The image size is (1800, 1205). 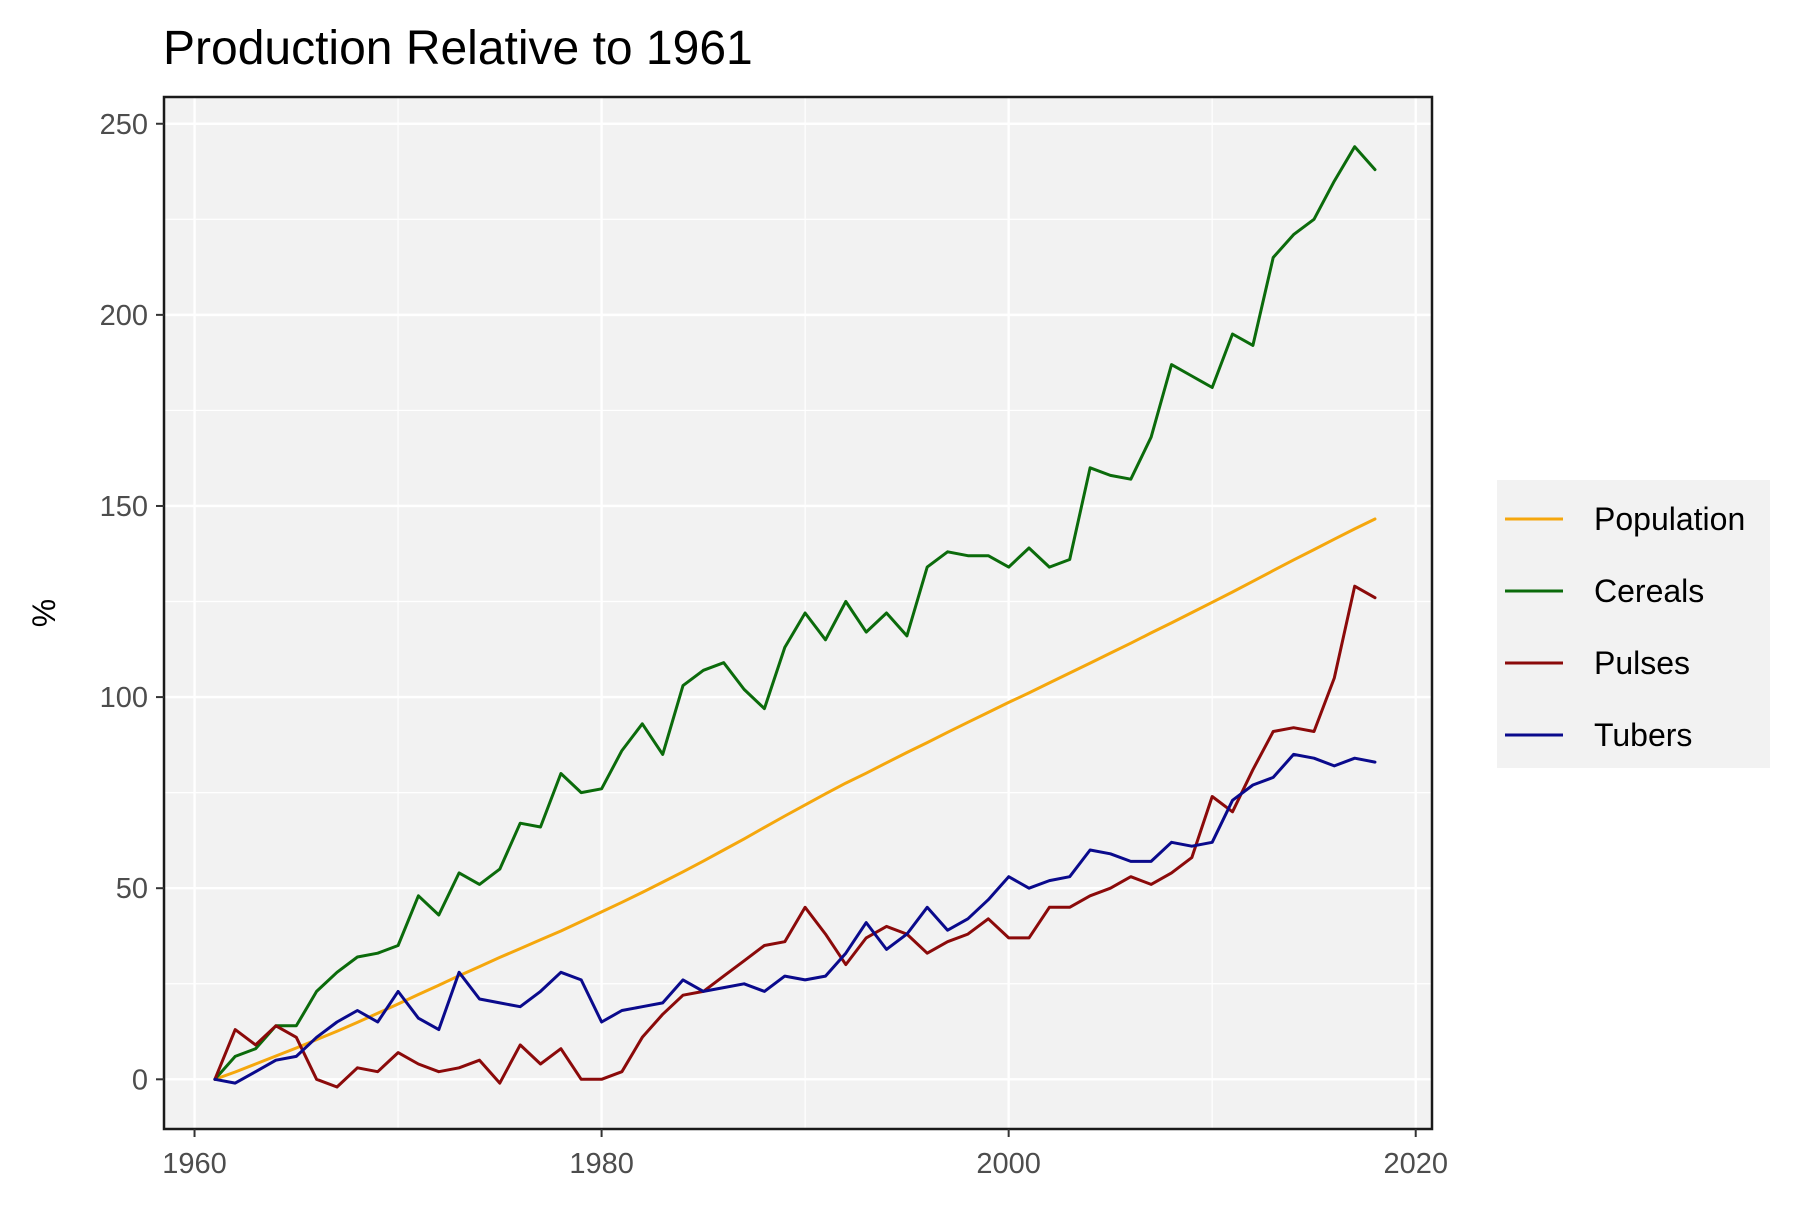 I want to click on y-tick-label: 100, so click(x=124, y=698).